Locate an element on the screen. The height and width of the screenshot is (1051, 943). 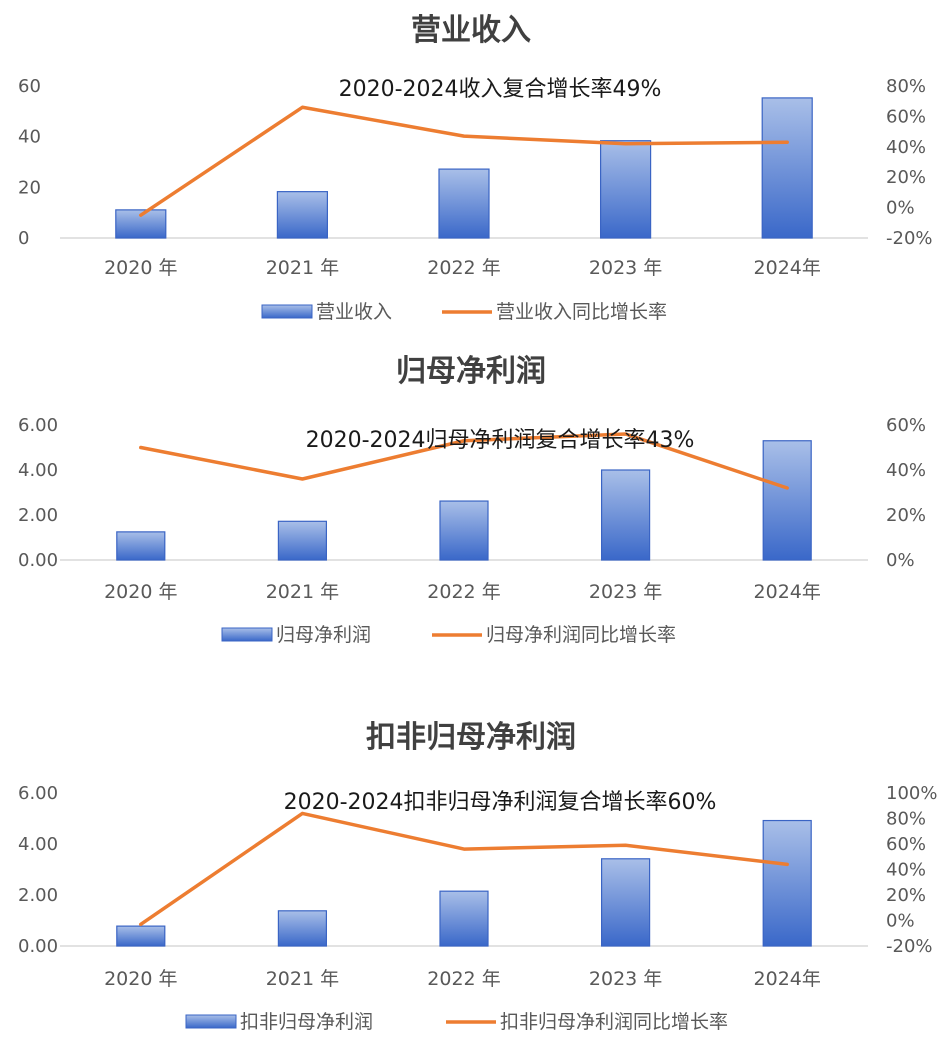
y-left-tick-label: 20 is located at coordinates (29, 187).